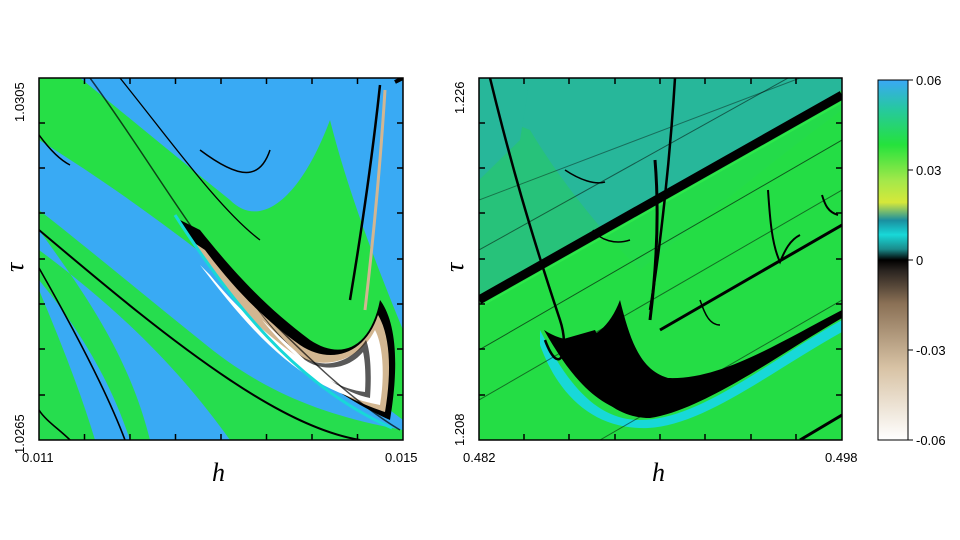 The image size is (960, 540). I want to click on colorbar-tick-3: -0.03, so click(931, 350).